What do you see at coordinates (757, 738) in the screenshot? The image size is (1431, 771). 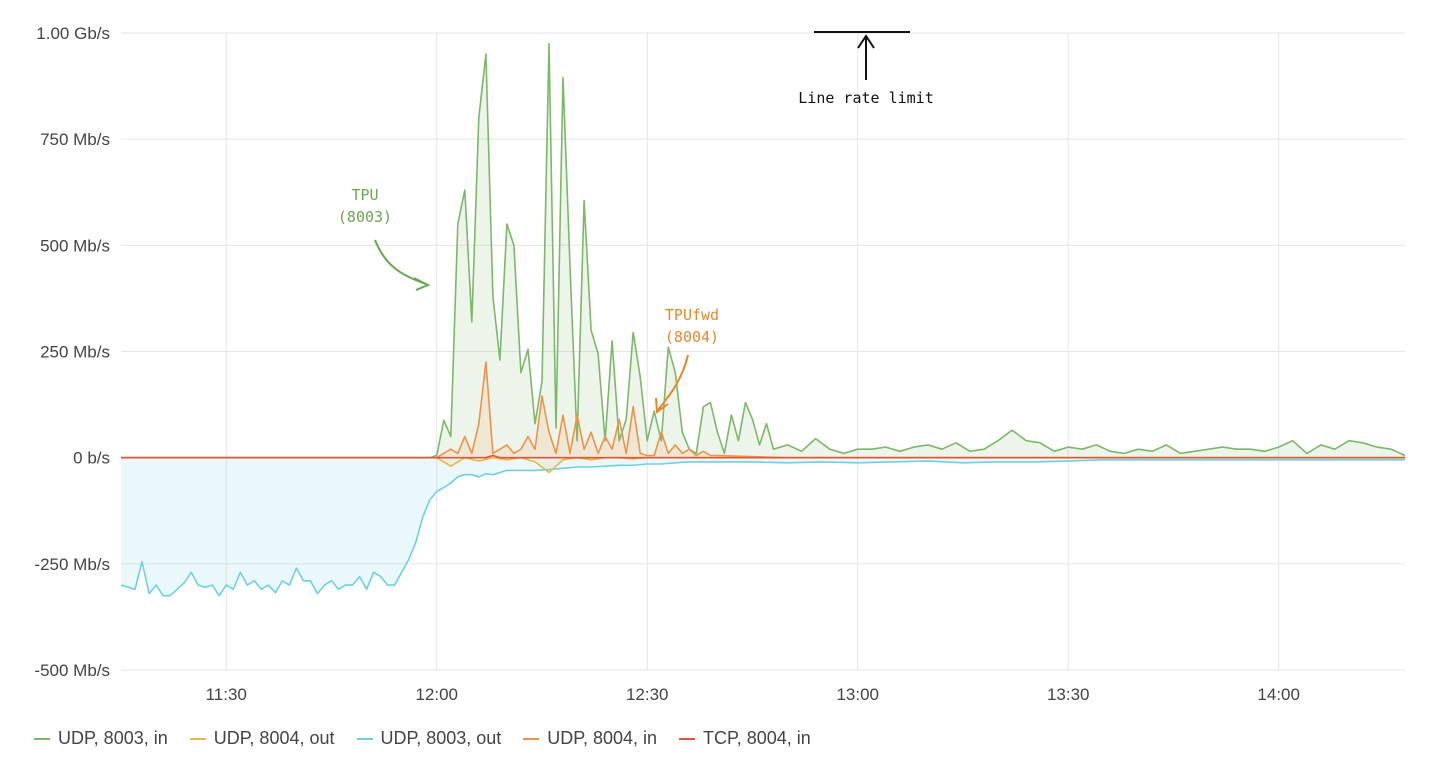 I see `legend-label: TCP, 8004, in` at bounding box center [757, 738].